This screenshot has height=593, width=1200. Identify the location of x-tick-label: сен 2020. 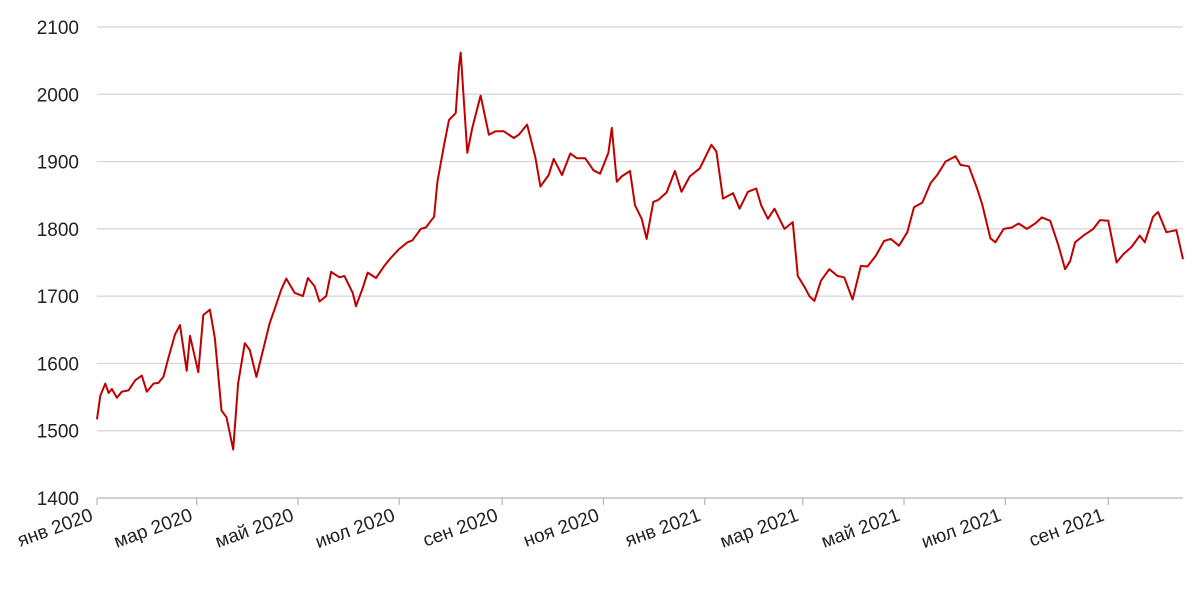
(460, 528).